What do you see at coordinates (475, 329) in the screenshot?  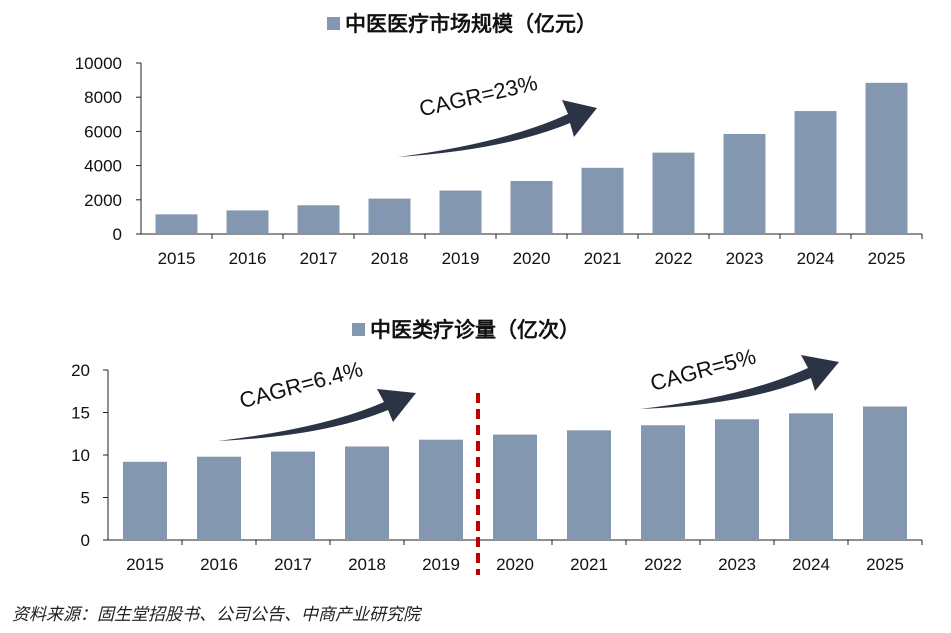 I see `chart-title: 中医类疗诊量（亿次）` at bounding box center [475, 329].